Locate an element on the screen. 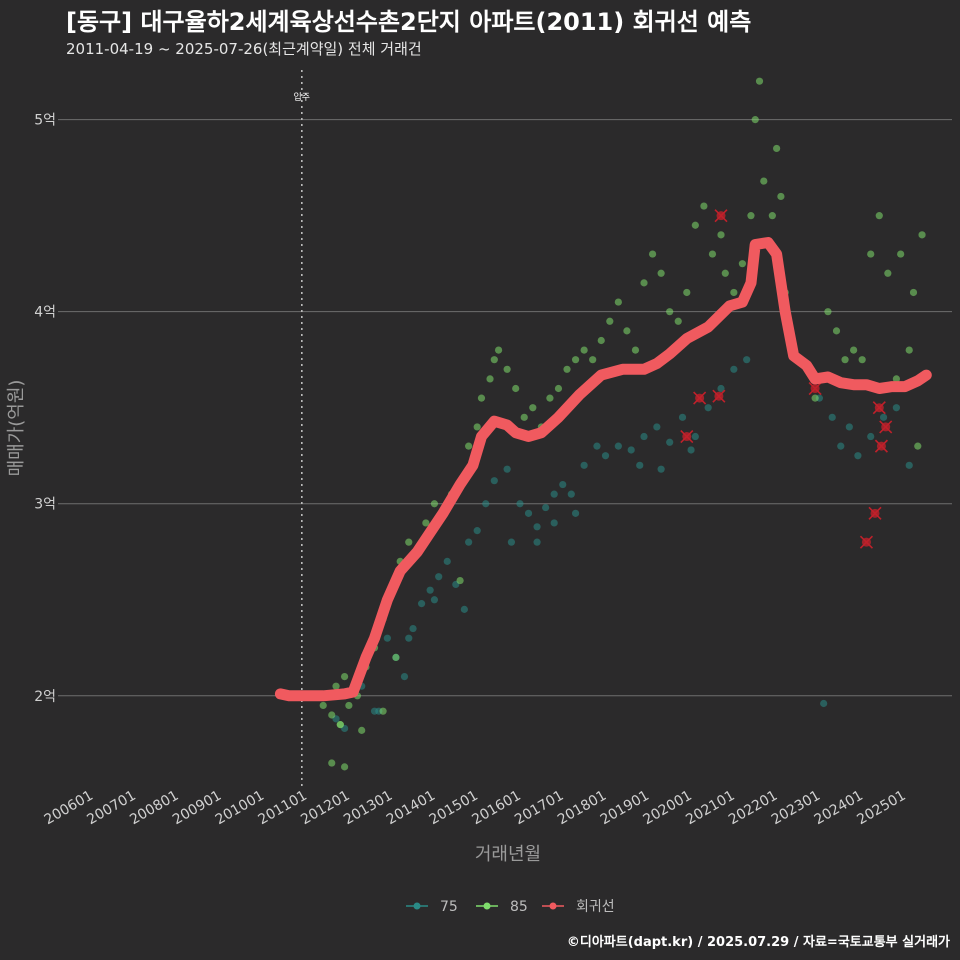 This screenshot has width=960, height=960. x-axis-label: 거래년월 is located at coordinates (508, 854).